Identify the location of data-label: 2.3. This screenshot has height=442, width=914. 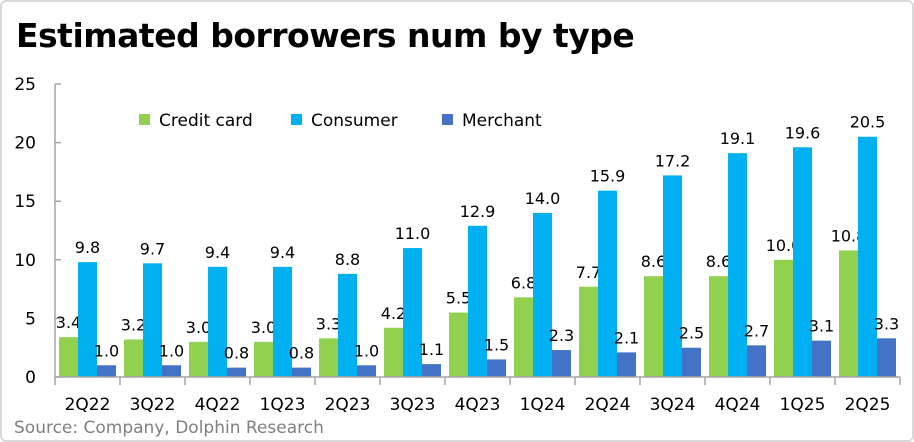
(561, 335).